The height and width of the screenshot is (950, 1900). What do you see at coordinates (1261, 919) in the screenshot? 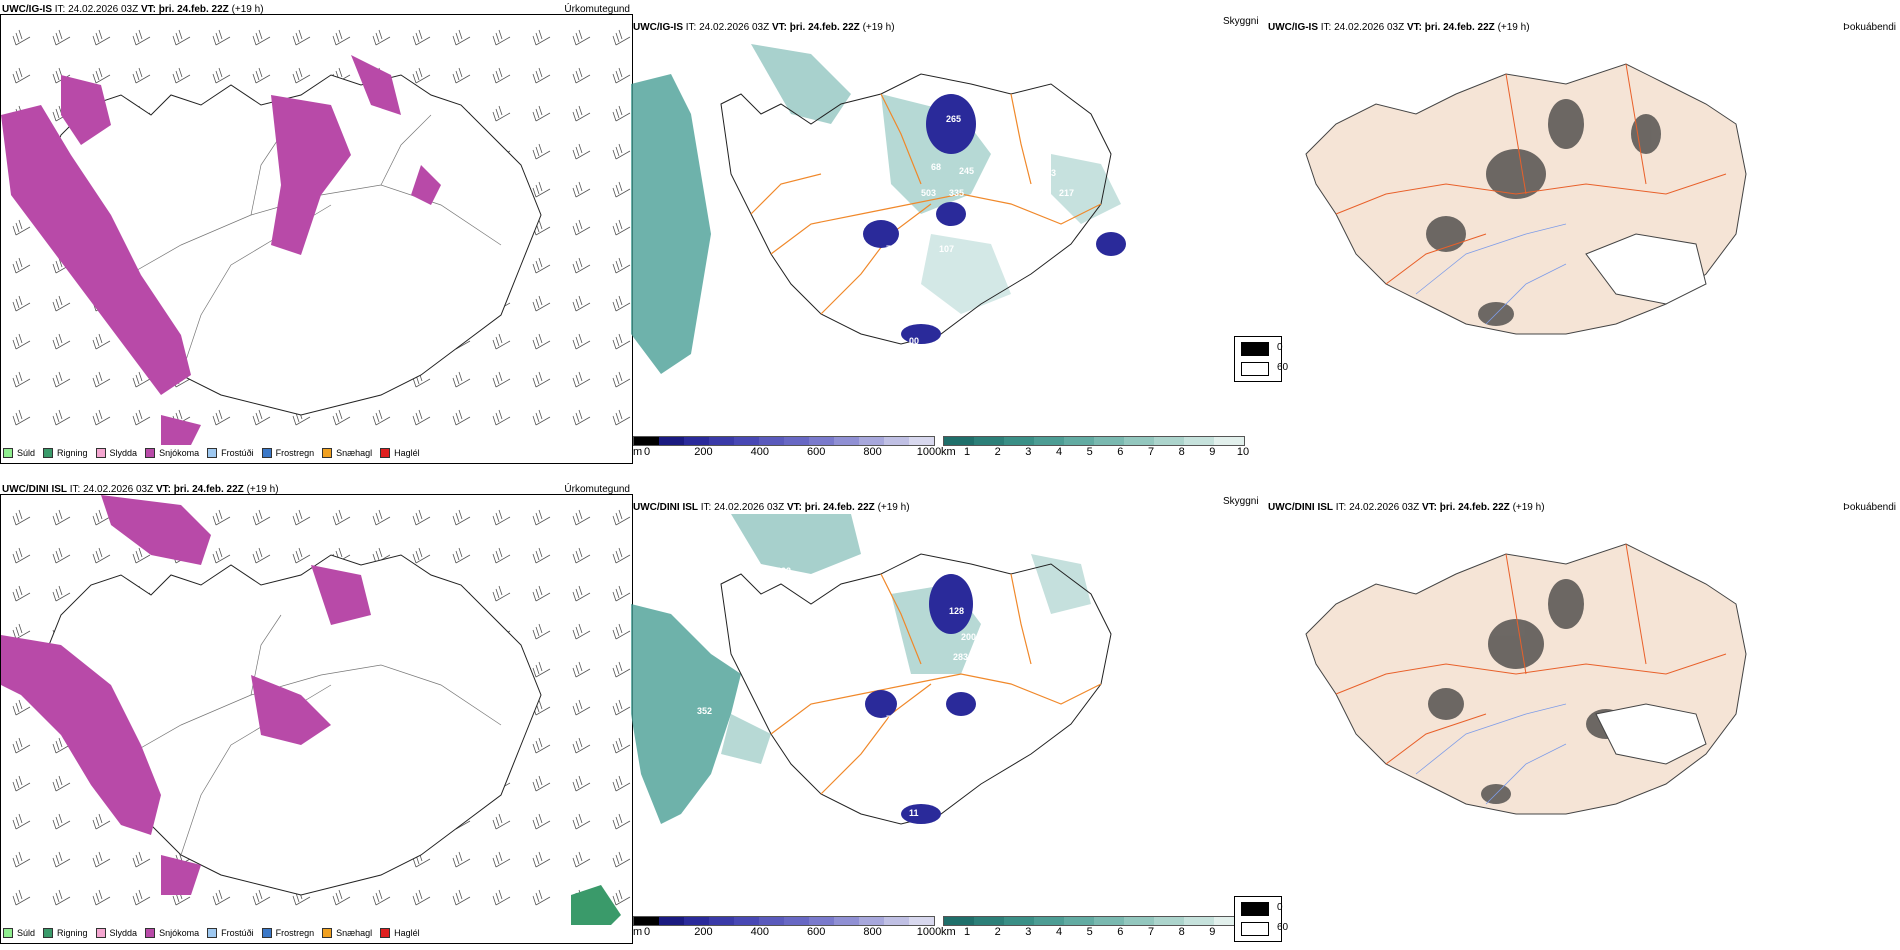
I see `fog-legend: 0 60` at bounding box center [1261, 919].